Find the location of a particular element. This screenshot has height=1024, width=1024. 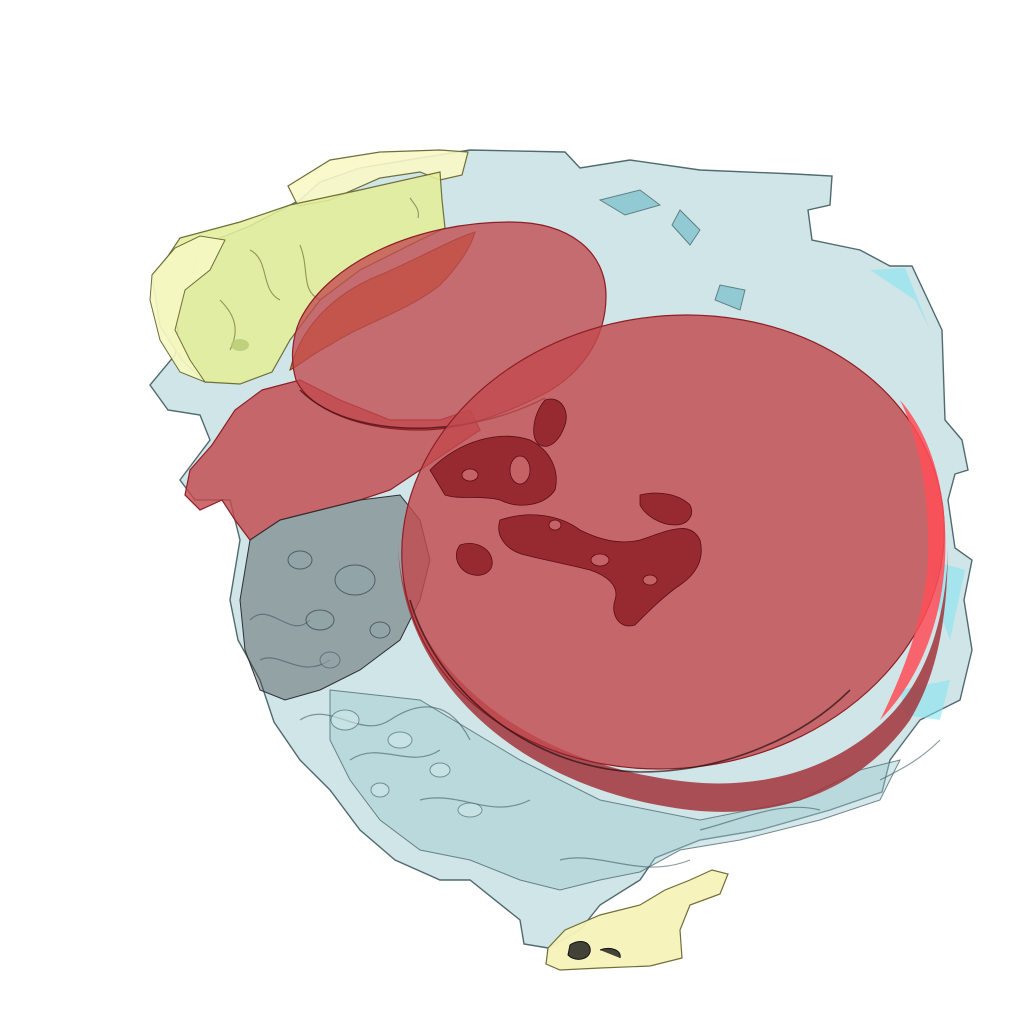

red-internal-holes is located at coordinates (559, 520).